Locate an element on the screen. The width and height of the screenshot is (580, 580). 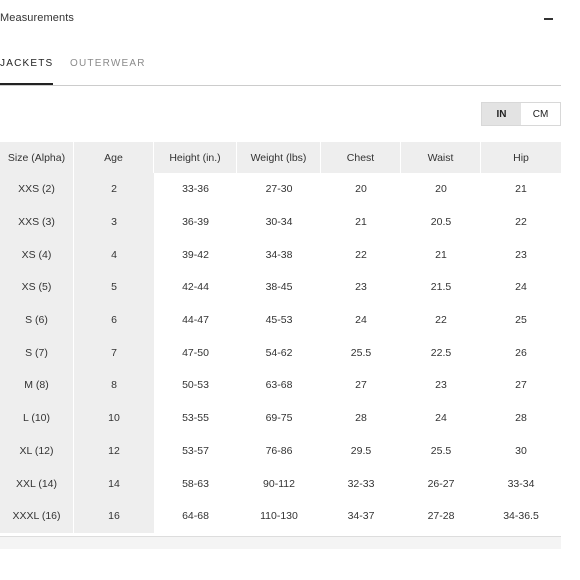
header-height: Height (in.) is located at coordinates (195, 157).